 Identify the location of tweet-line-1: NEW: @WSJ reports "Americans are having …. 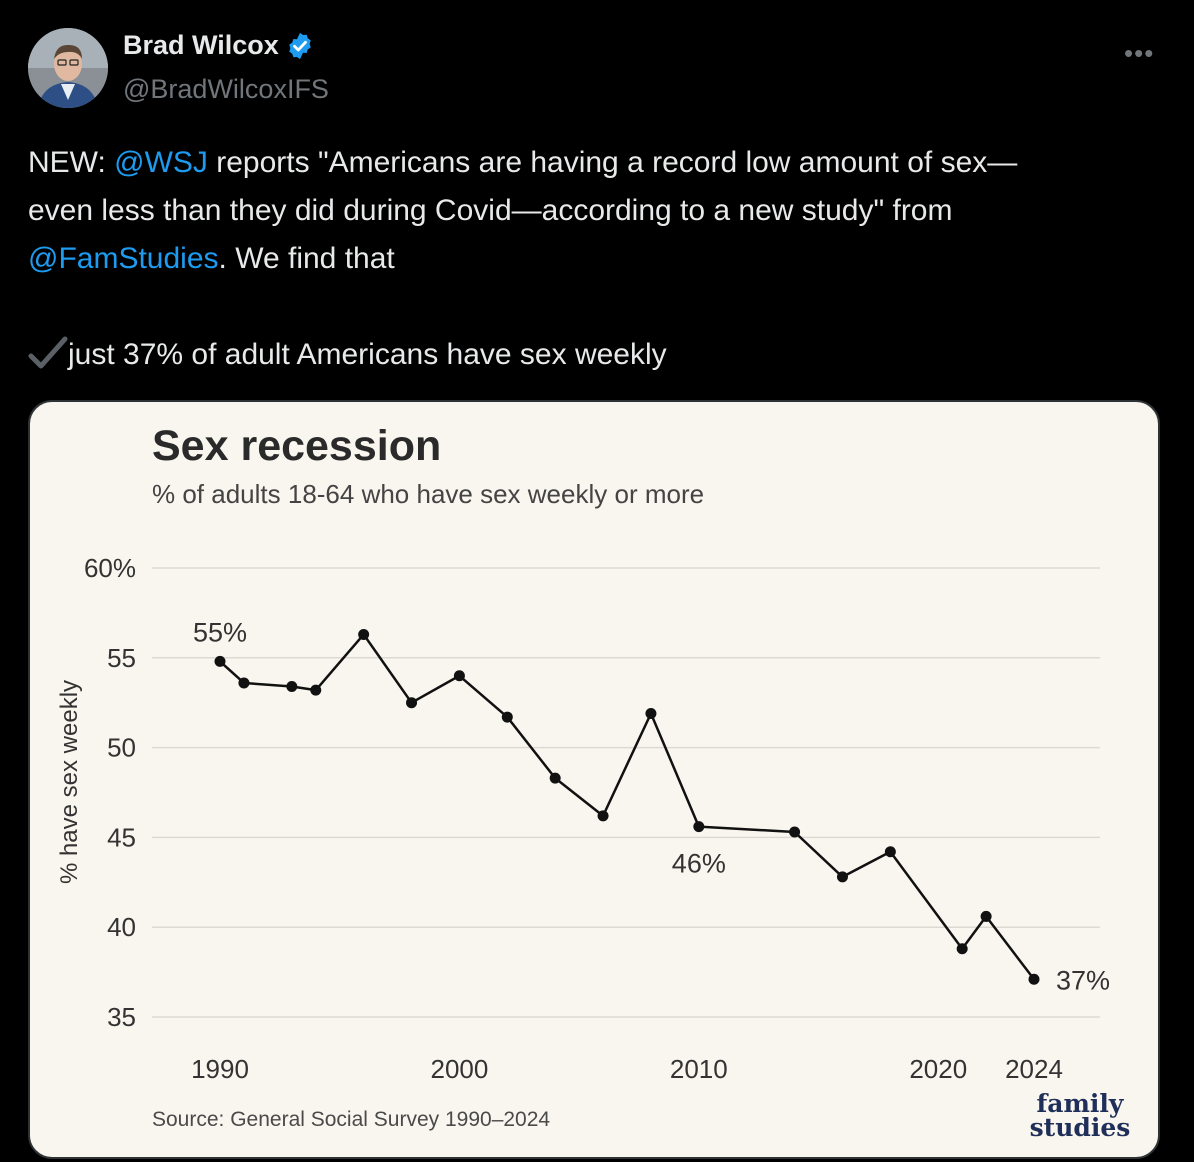
(598, 163).